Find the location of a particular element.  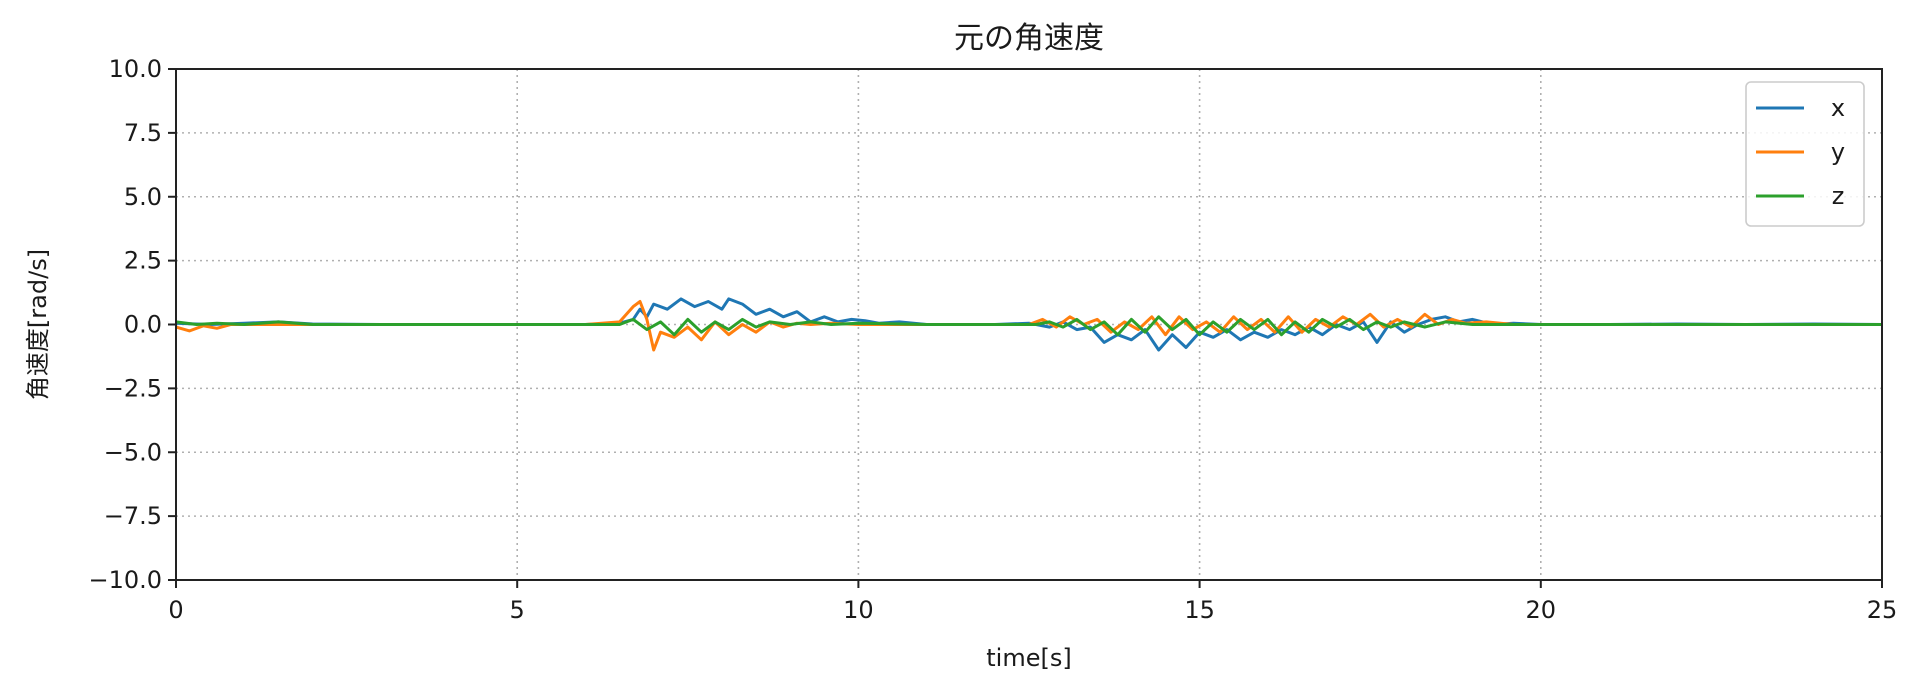

legend-label-x: x is located at coordinates (1838, 108).